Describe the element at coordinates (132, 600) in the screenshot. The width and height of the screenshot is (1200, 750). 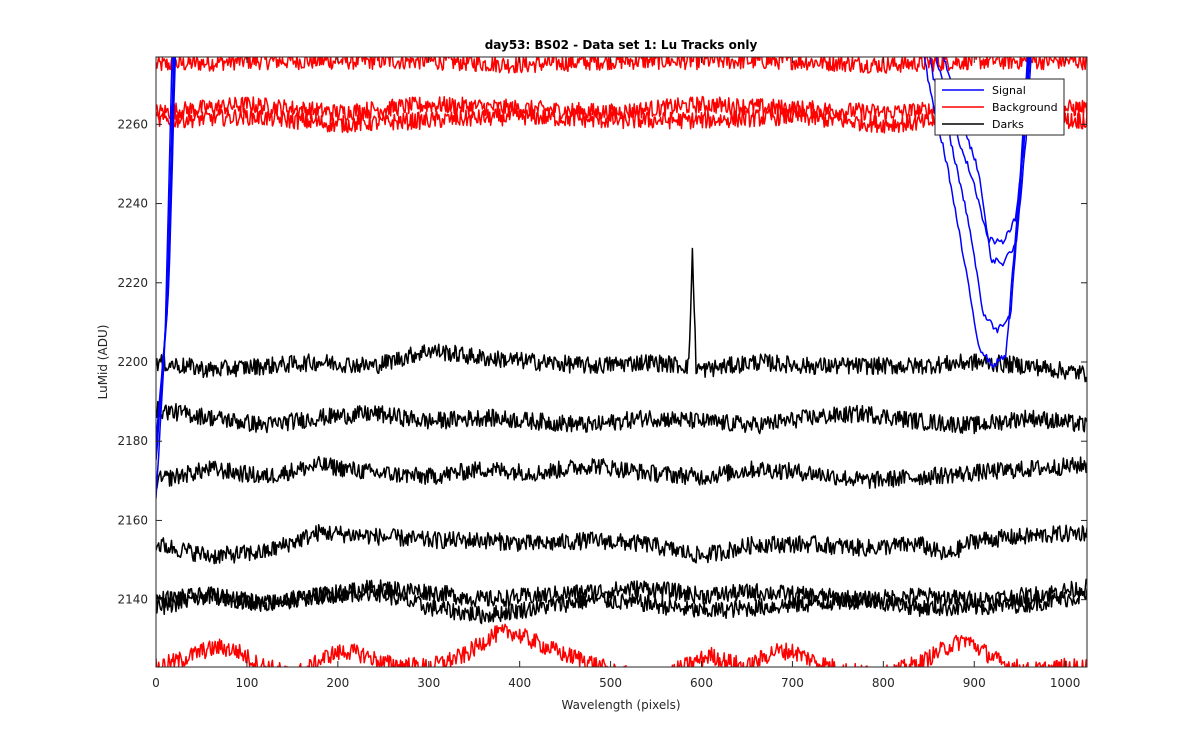
I see `y-tick-label-2140: 2140` at that location.